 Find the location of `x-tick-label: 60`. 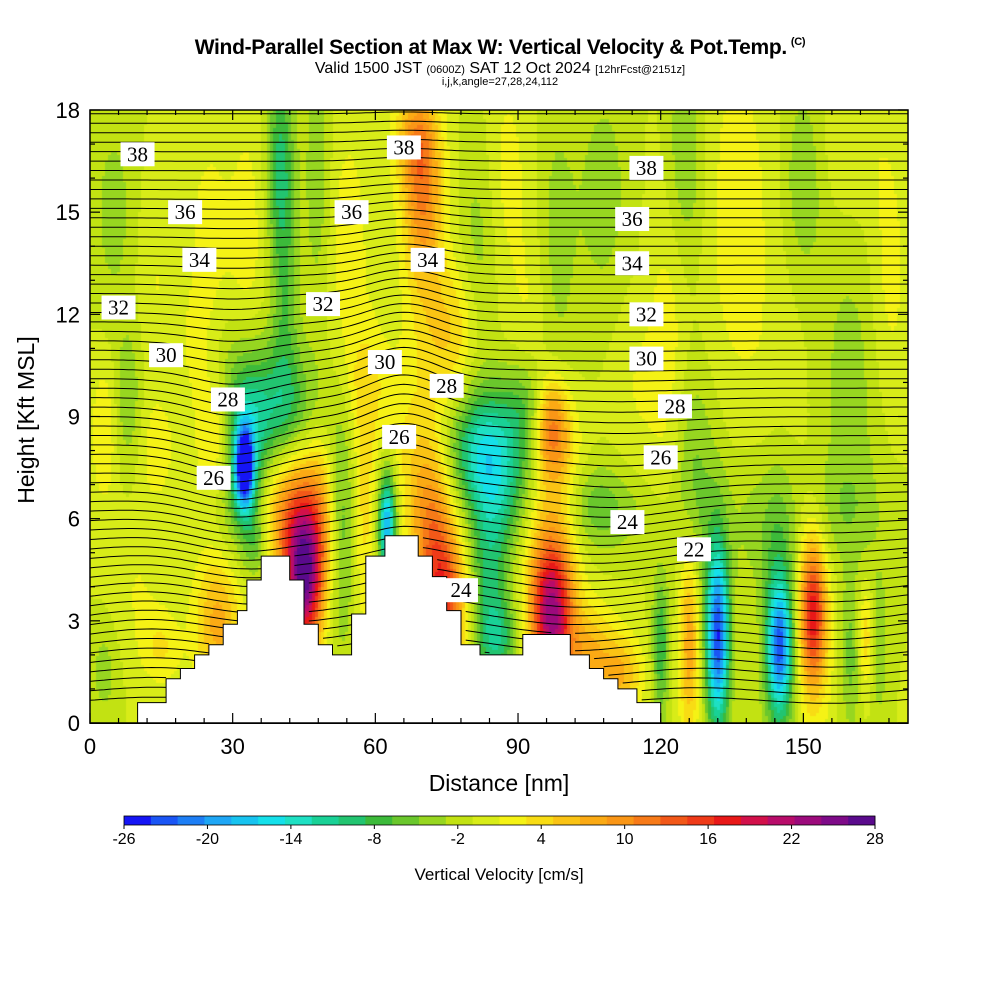

x-tick-label: 60 is located at coordinates (375, 746).